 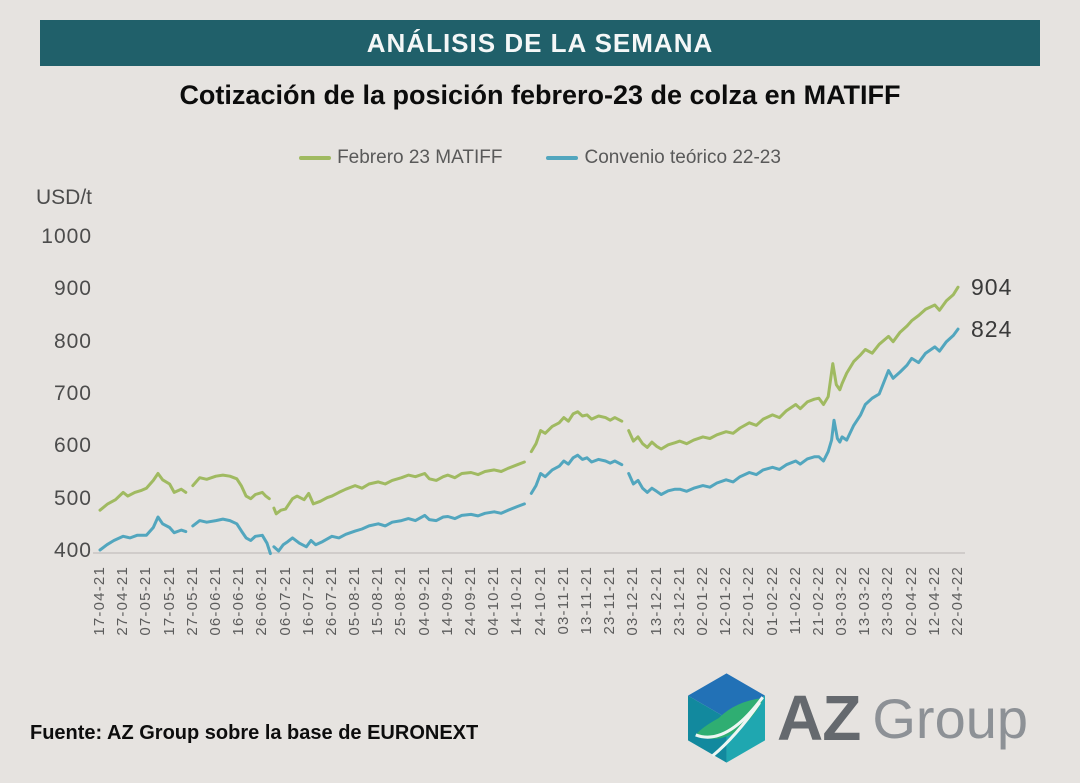 What do you see at coordinates (331, 601) in the screenshot?
I see `x-tick-label: 26-07-21` at bounding box center [331, 601].